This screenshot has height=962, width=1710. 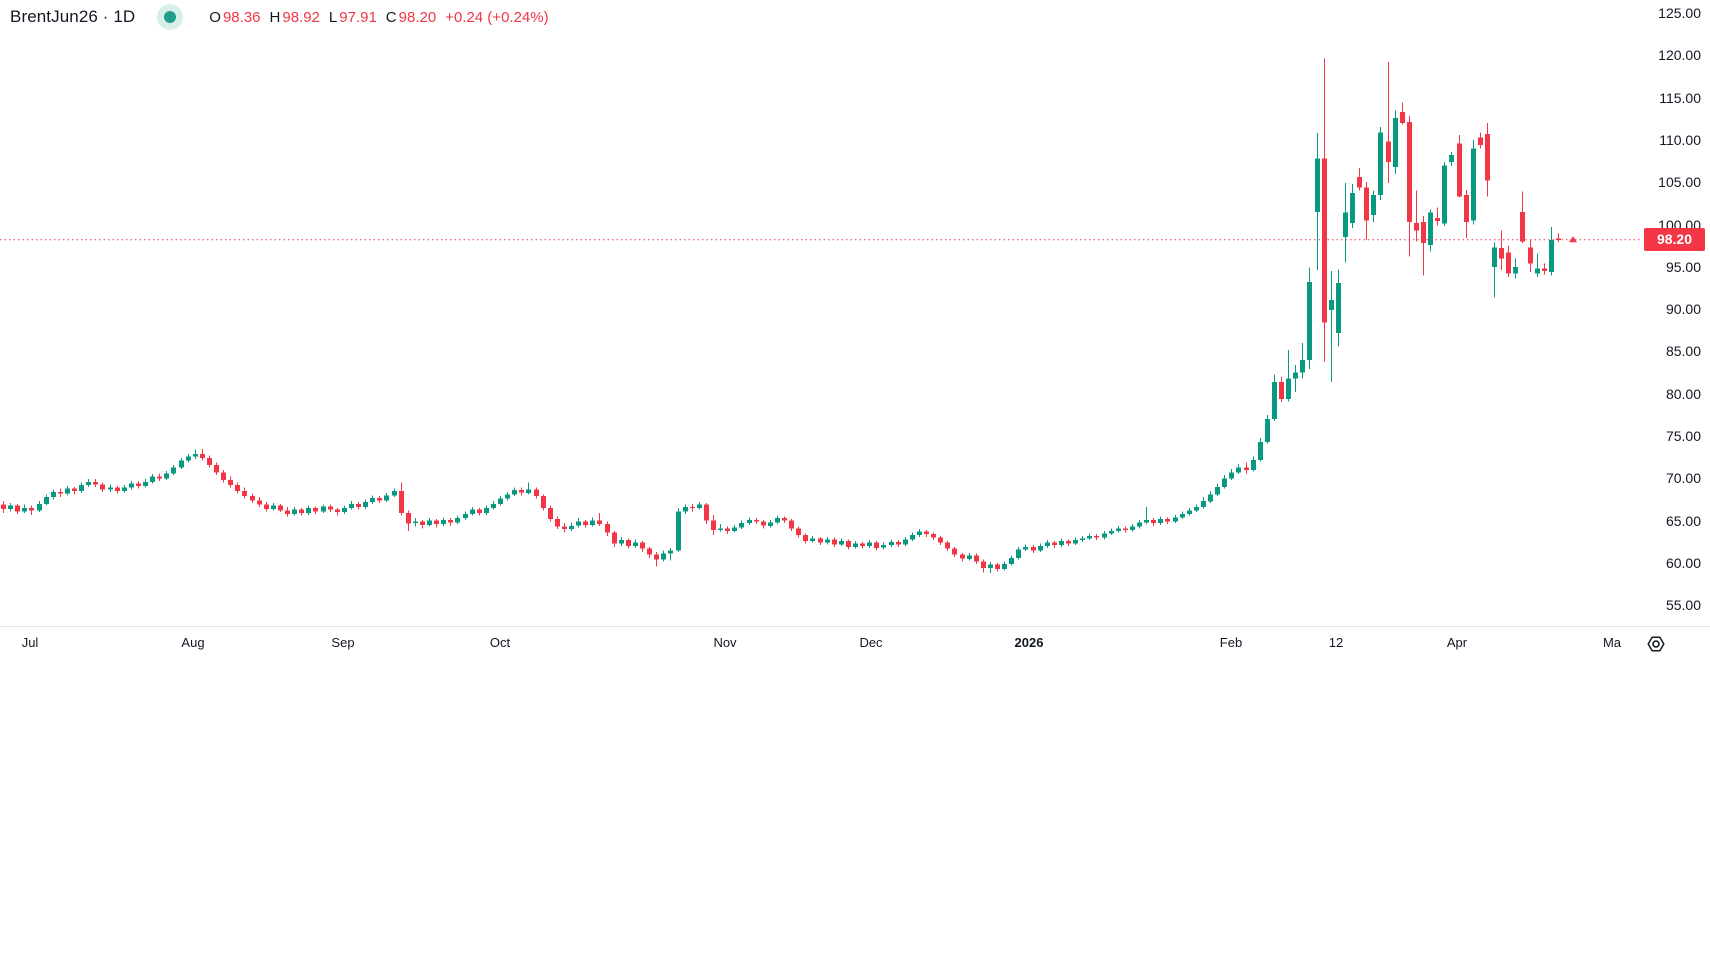 What do you see at coordinates (1029, 642) in the screenshot?
I see `time-axis-label: 2026` at bounding box center [1029, 642].